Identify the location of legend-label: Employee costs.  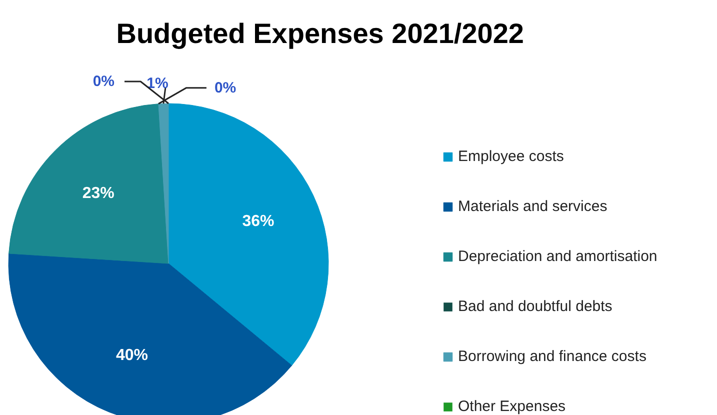
(511, 156).